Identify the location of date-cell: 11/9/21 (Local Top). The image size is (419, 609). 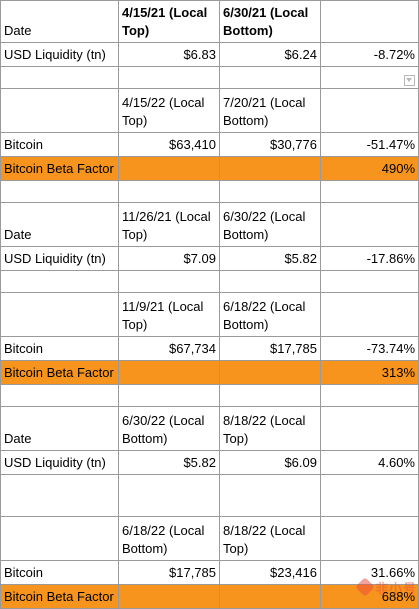
(169, 315).